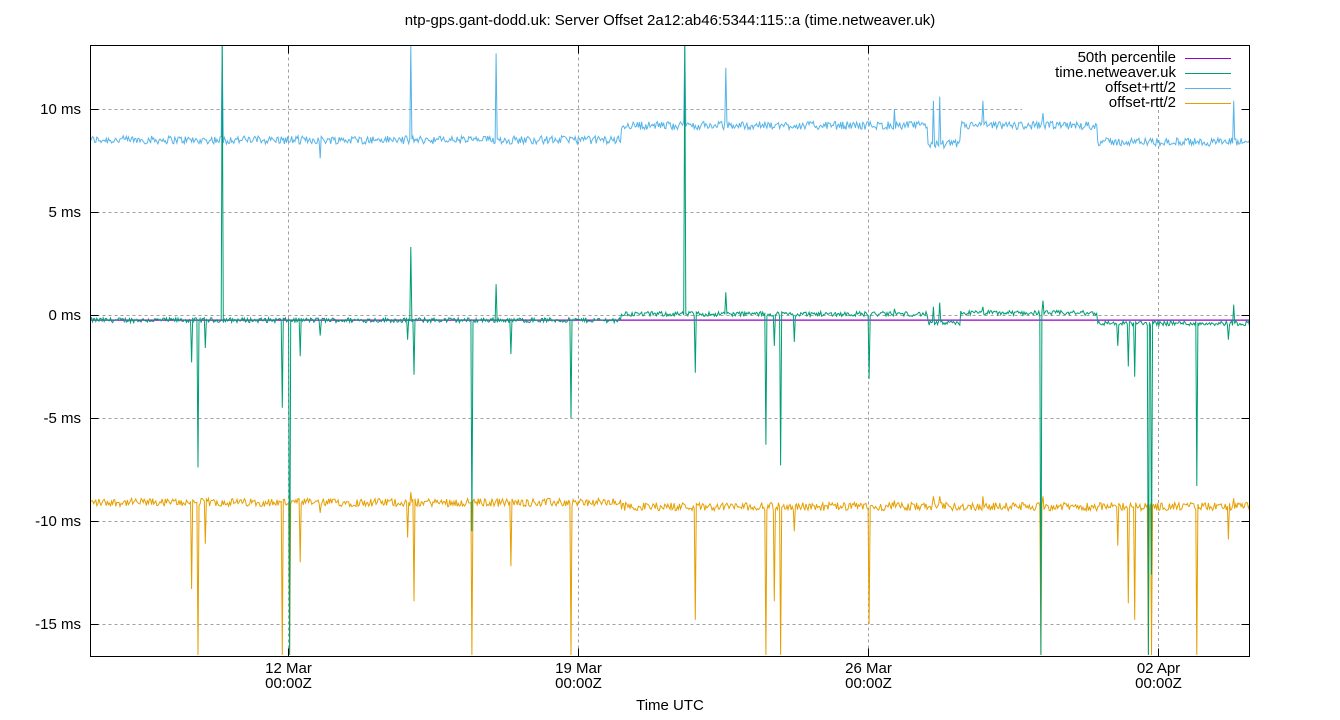 The height and width of the screenshot is (720, 1340). What do you see at coordinates (1140, 87) in the screenshot?
I see `legend-label: offset+rtt/2` at bounding box center [1140, 87].